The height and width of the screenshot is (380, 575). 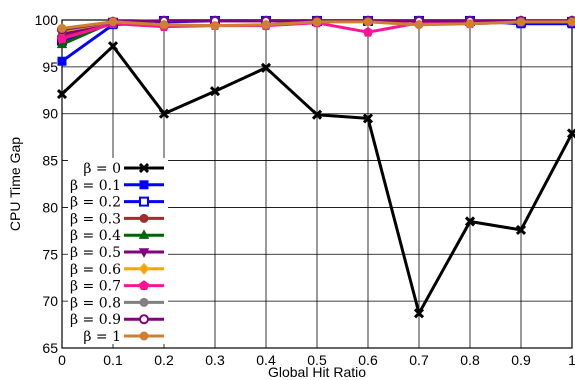 I want to click on legend-label: β = 0.7, so click(x=95, y=287).